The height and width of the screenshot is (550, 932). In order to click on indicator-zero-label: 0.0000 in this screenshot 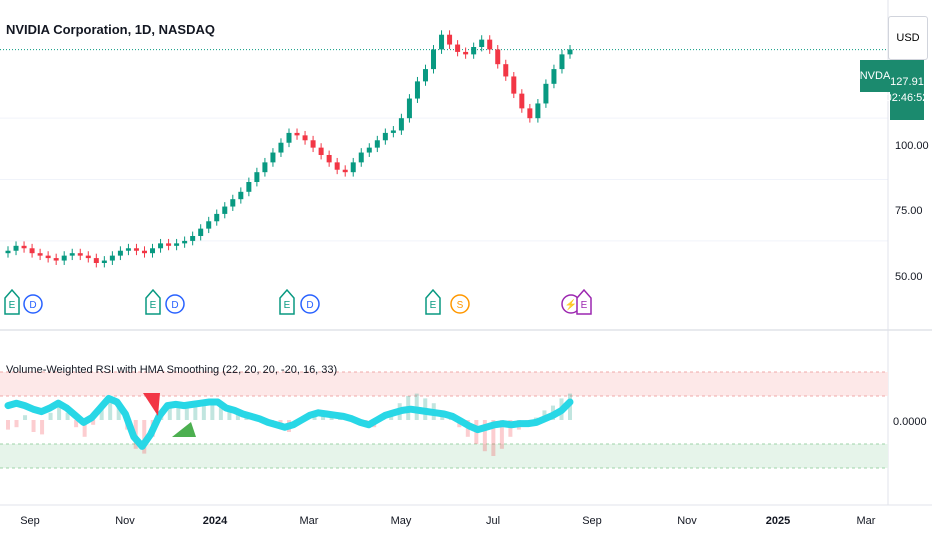, I will do `click(910, 422)`.